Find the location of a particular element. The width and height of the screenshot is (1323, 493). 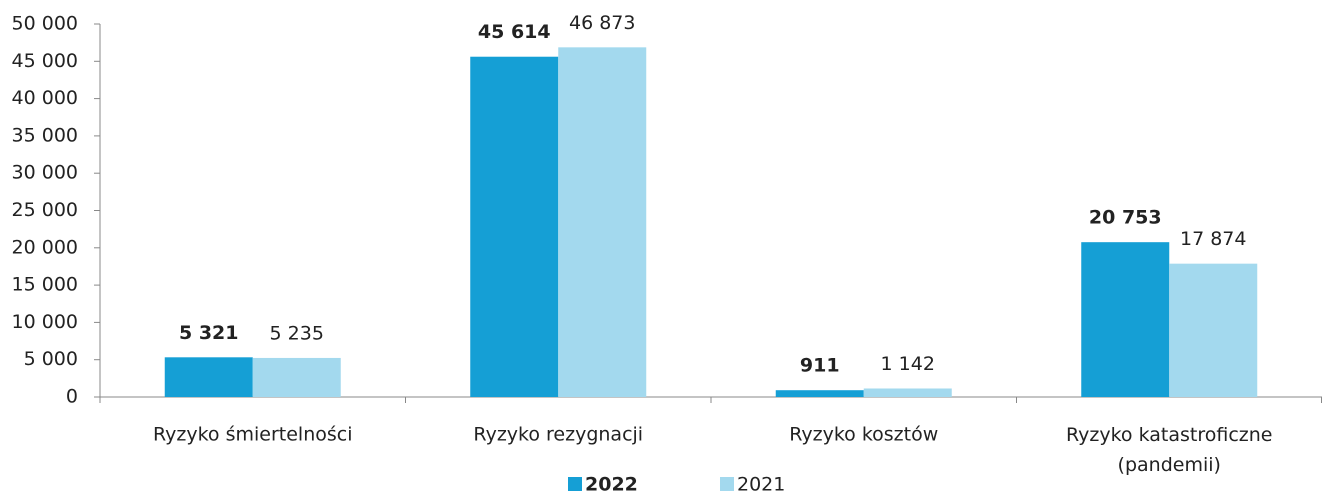

value-label: 46 873 is located at coordinates (602, 23).